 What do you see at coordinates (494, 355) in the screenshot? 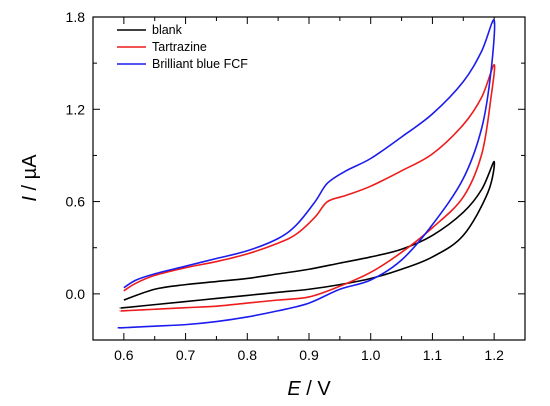
I see `x-tick-label: 1.2` at bounding box center [494, 355].